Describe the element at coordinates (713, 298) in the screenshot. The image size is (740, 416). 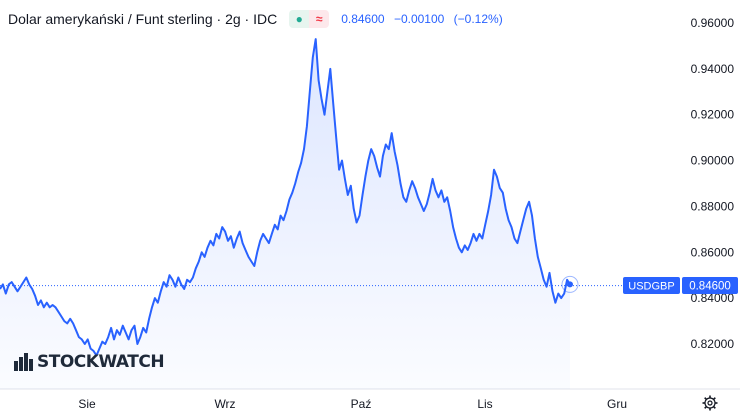
I see `y-tick-label: 0.84000` at that location.